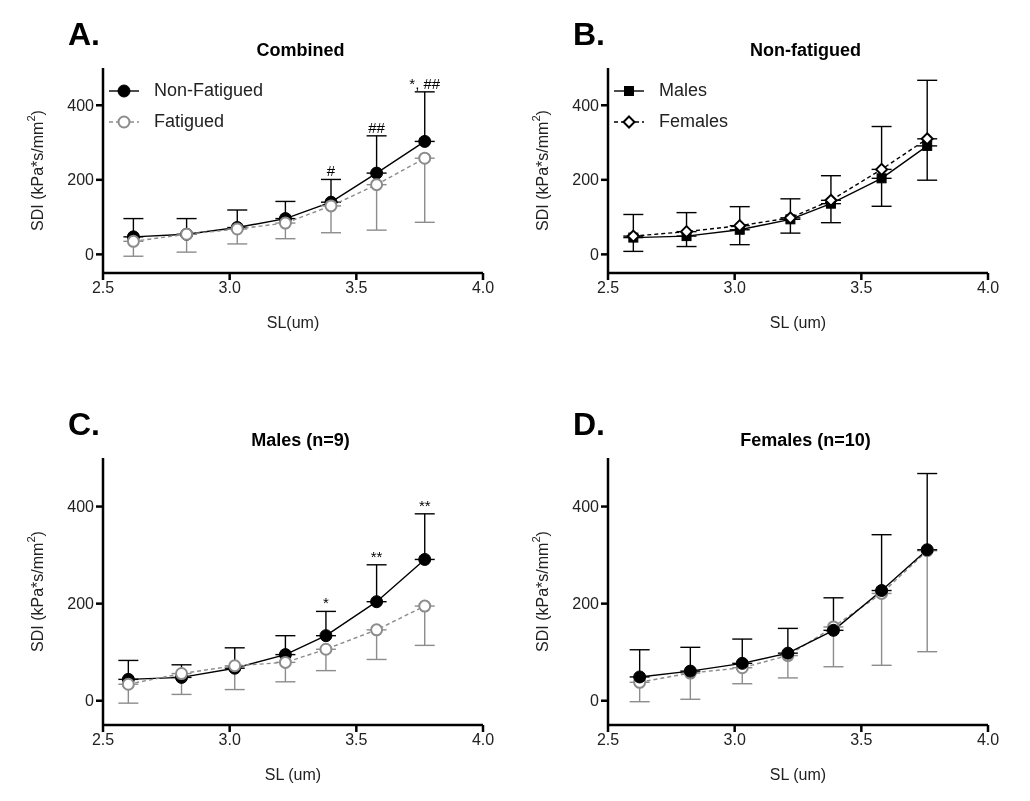 The height and width of the screenshot is (801, 1030). I want to click on legend-label: Fatigued, so click(189, 121).